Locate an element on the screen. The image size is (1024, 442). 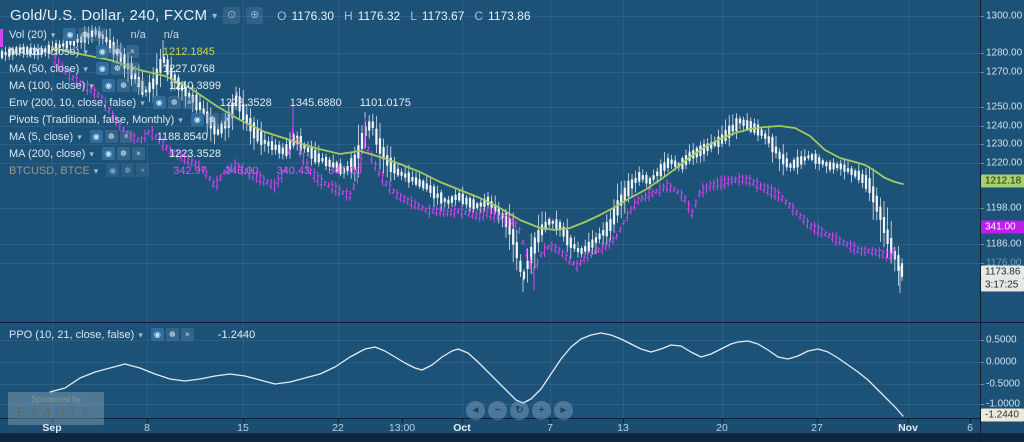
ppo-axis-label: 0.0000 is located at coordinates (1001, 362).